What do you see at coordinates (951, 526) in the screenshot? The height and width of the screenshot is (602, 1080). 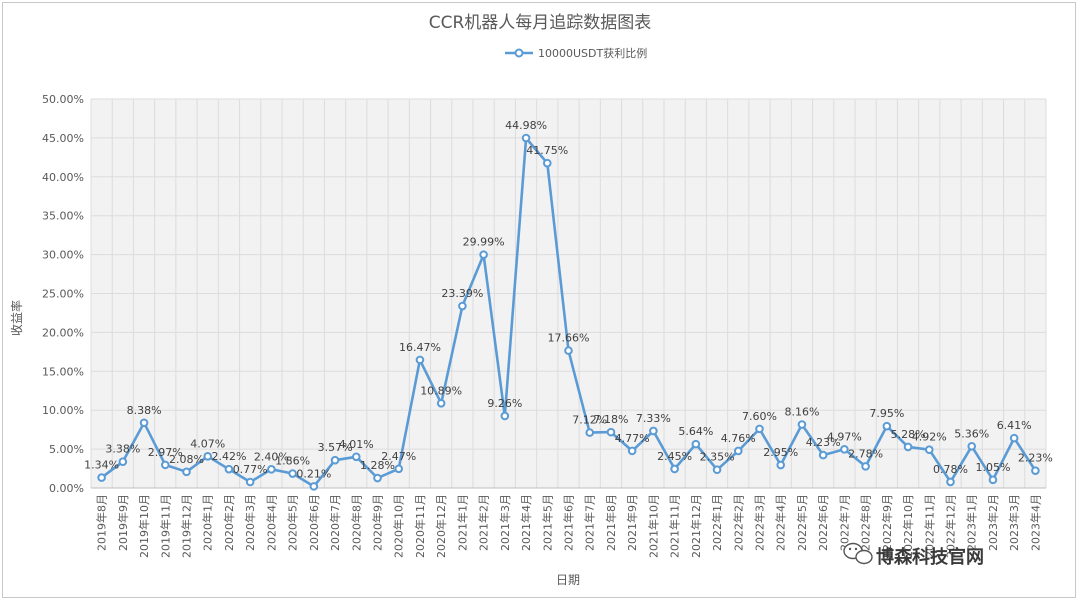 I see `x-tick-label: 2022年12月` at bounding box center [951, 526].